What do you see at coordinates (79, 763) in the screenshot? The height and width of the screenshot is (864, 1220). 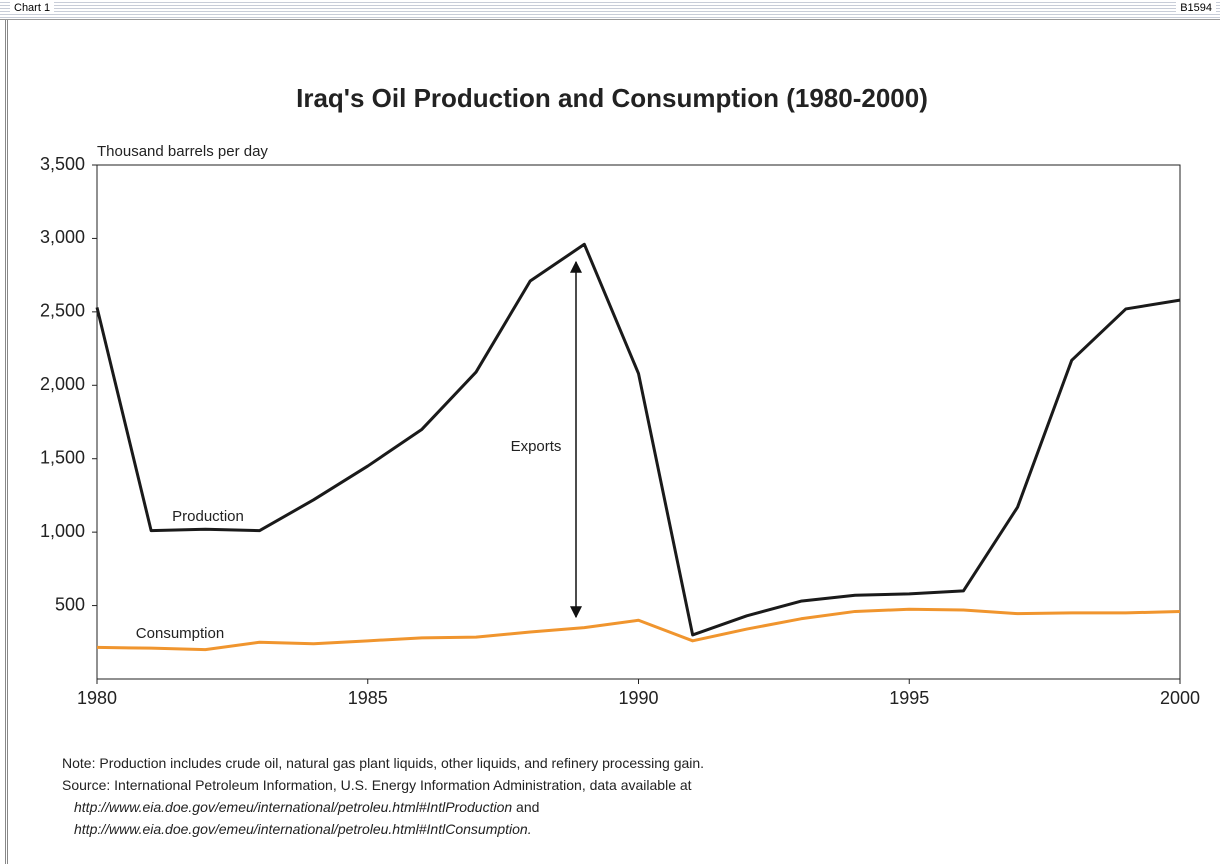 I see `note-label: Note:` at bounding box center [79, 763].